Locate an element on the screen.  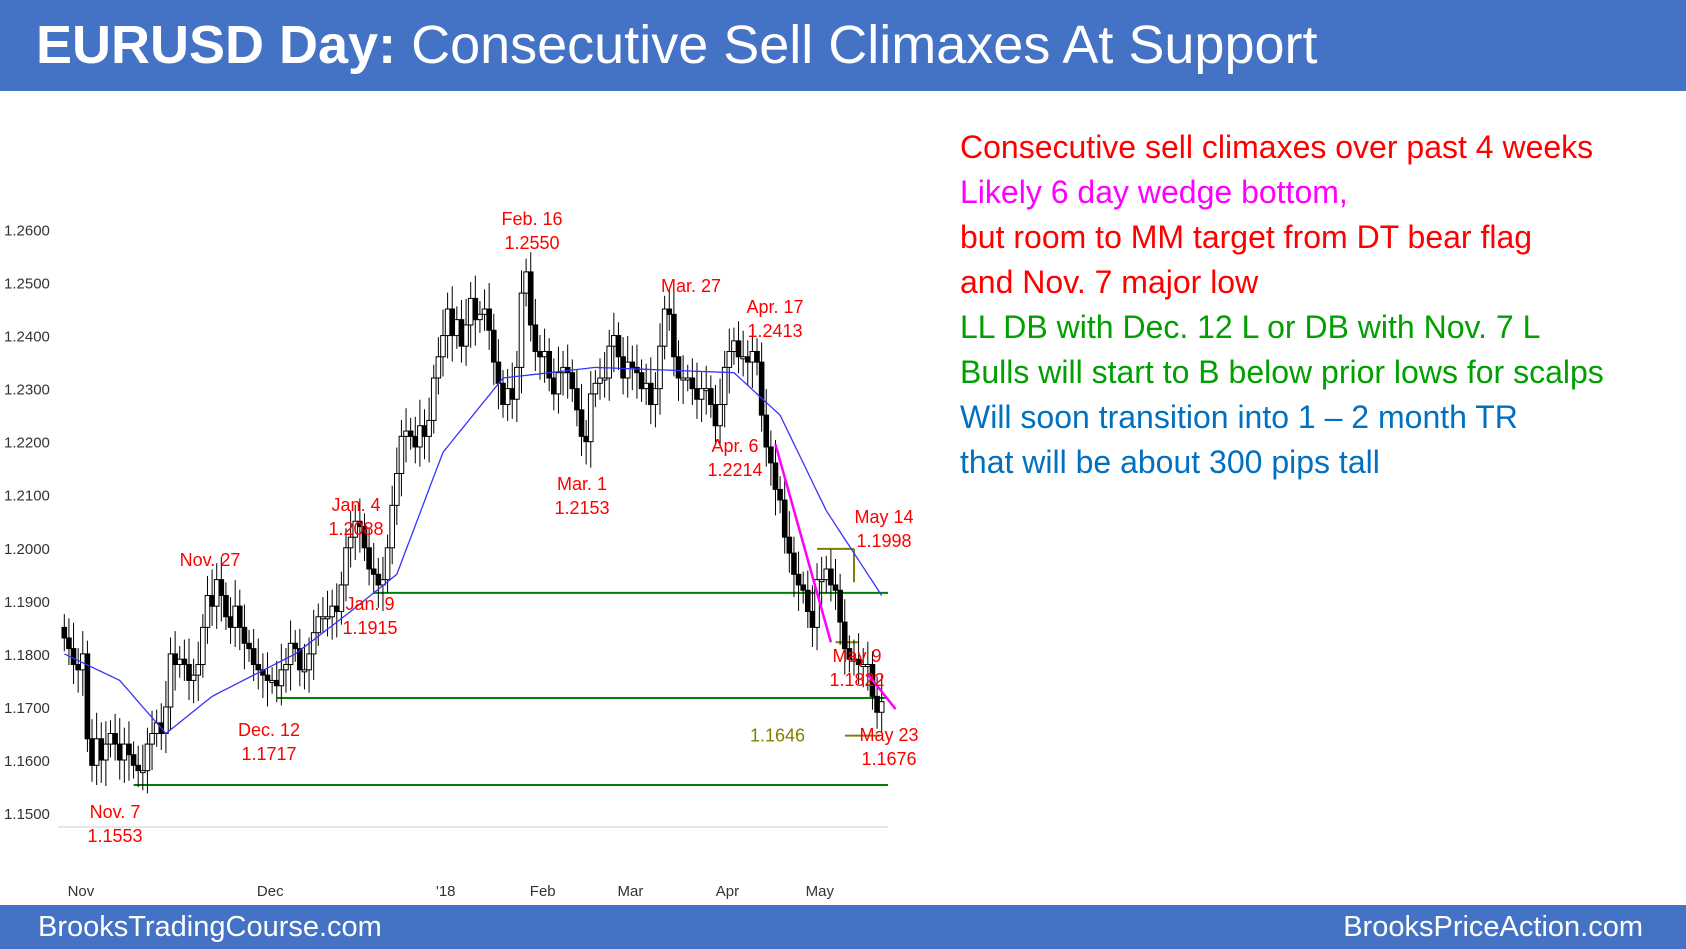
annotation-date: Apr. 17 is located at coordinates (774, 307).